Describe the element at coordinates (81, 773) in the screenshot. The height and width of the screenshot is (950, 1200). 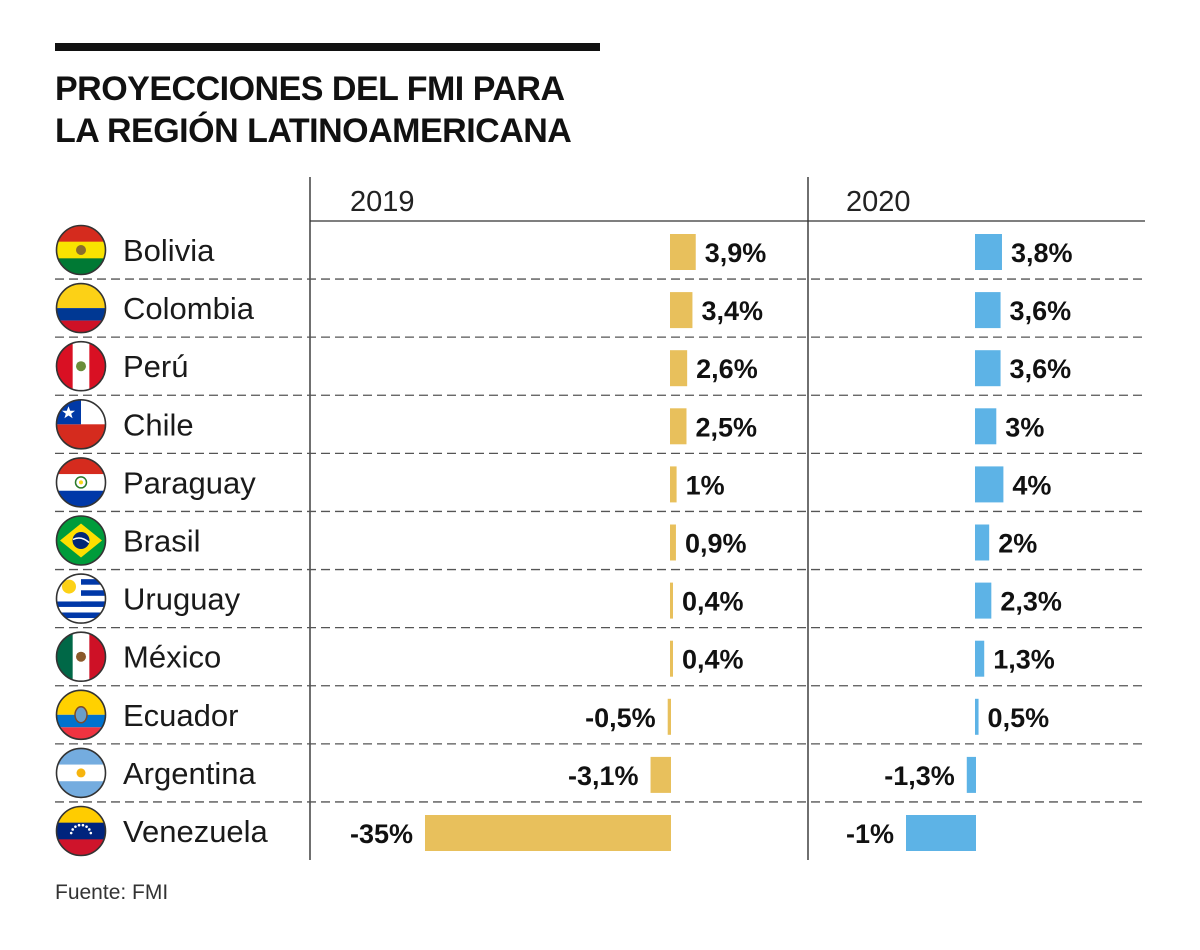
I see `flag-argentina-icon` at that location.